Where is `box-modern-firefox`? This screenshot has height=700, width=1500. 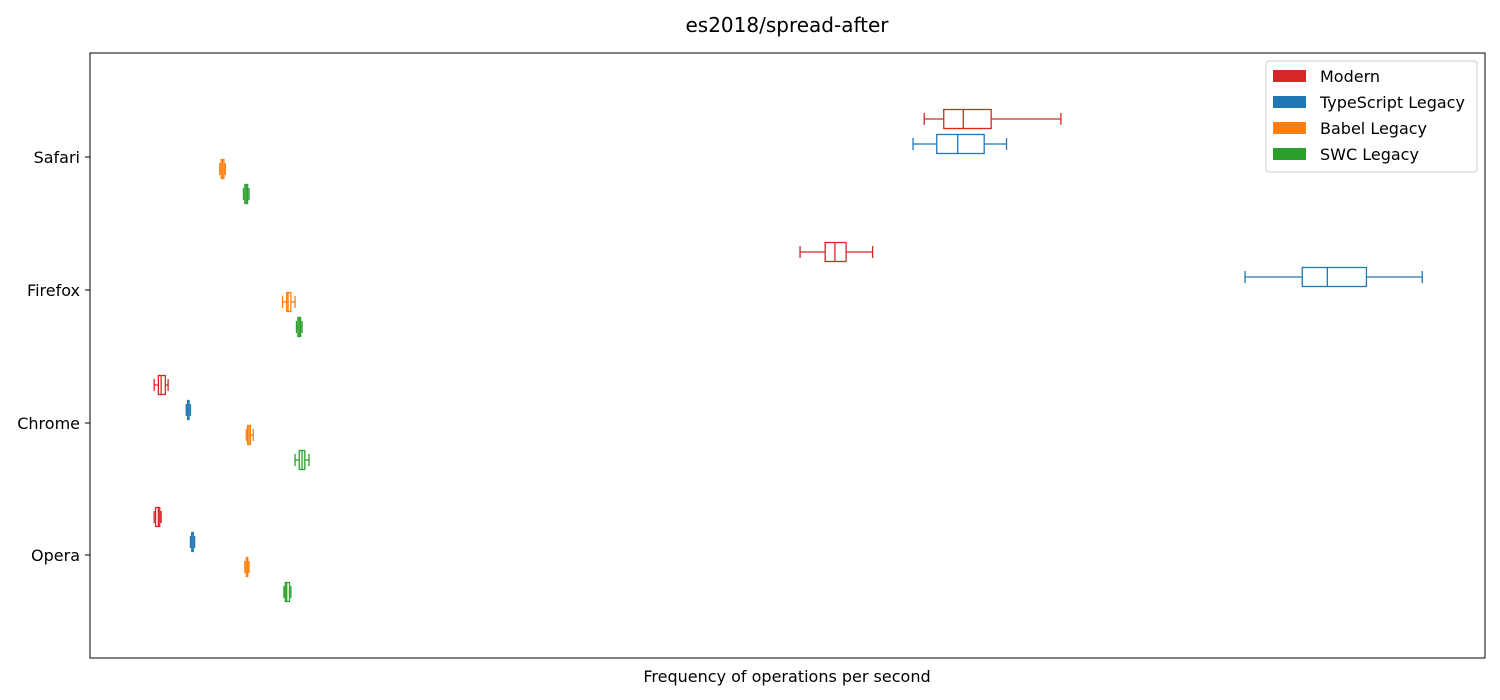
box-modern-firefox is located at coordinates (836, 252).